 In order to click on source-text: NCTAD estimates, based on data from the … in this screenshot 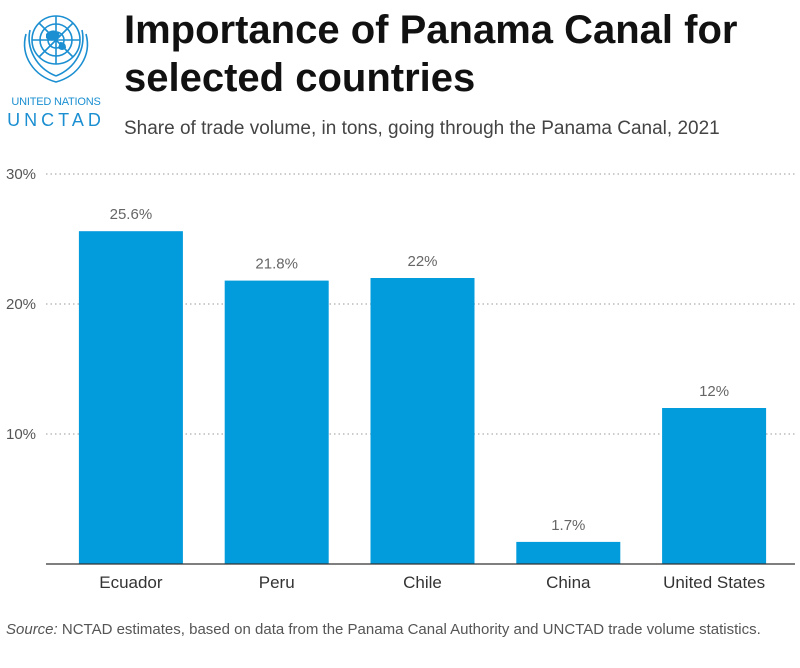, I will do `click(409, 629)`.